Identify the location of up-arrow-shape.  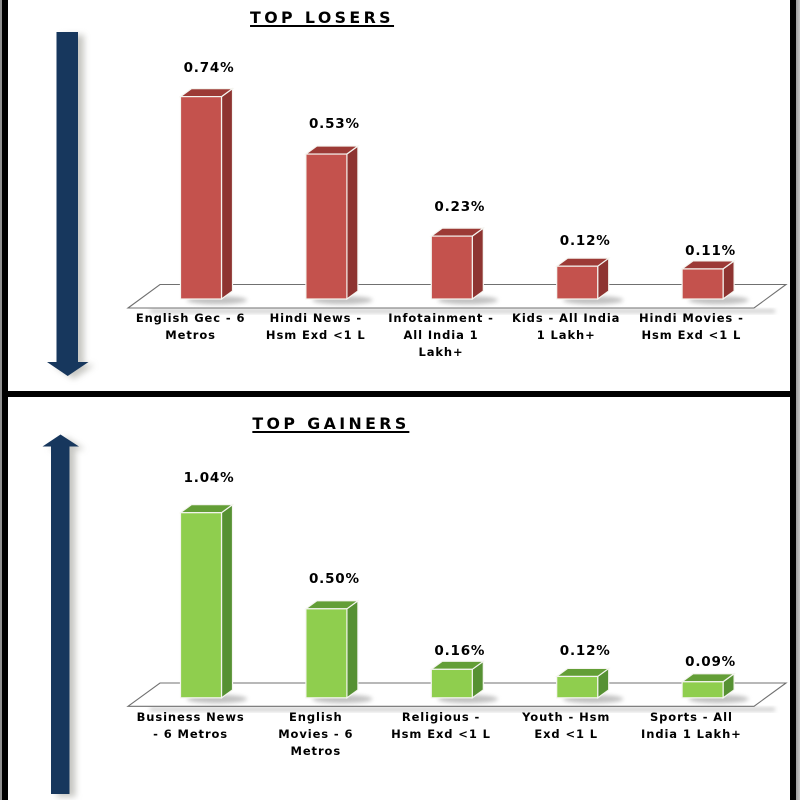
(60, 614).